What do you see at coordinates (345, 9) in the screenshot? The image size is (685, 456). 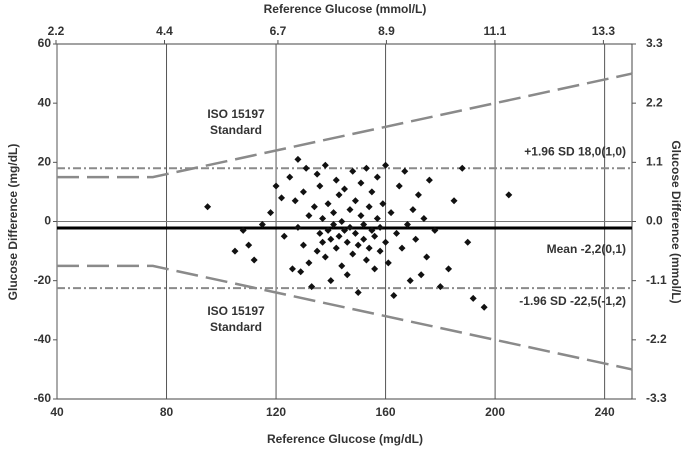 I see `x2-axis-title: Reference Glucose (mmol/L)` at bounding box center [345, 9].